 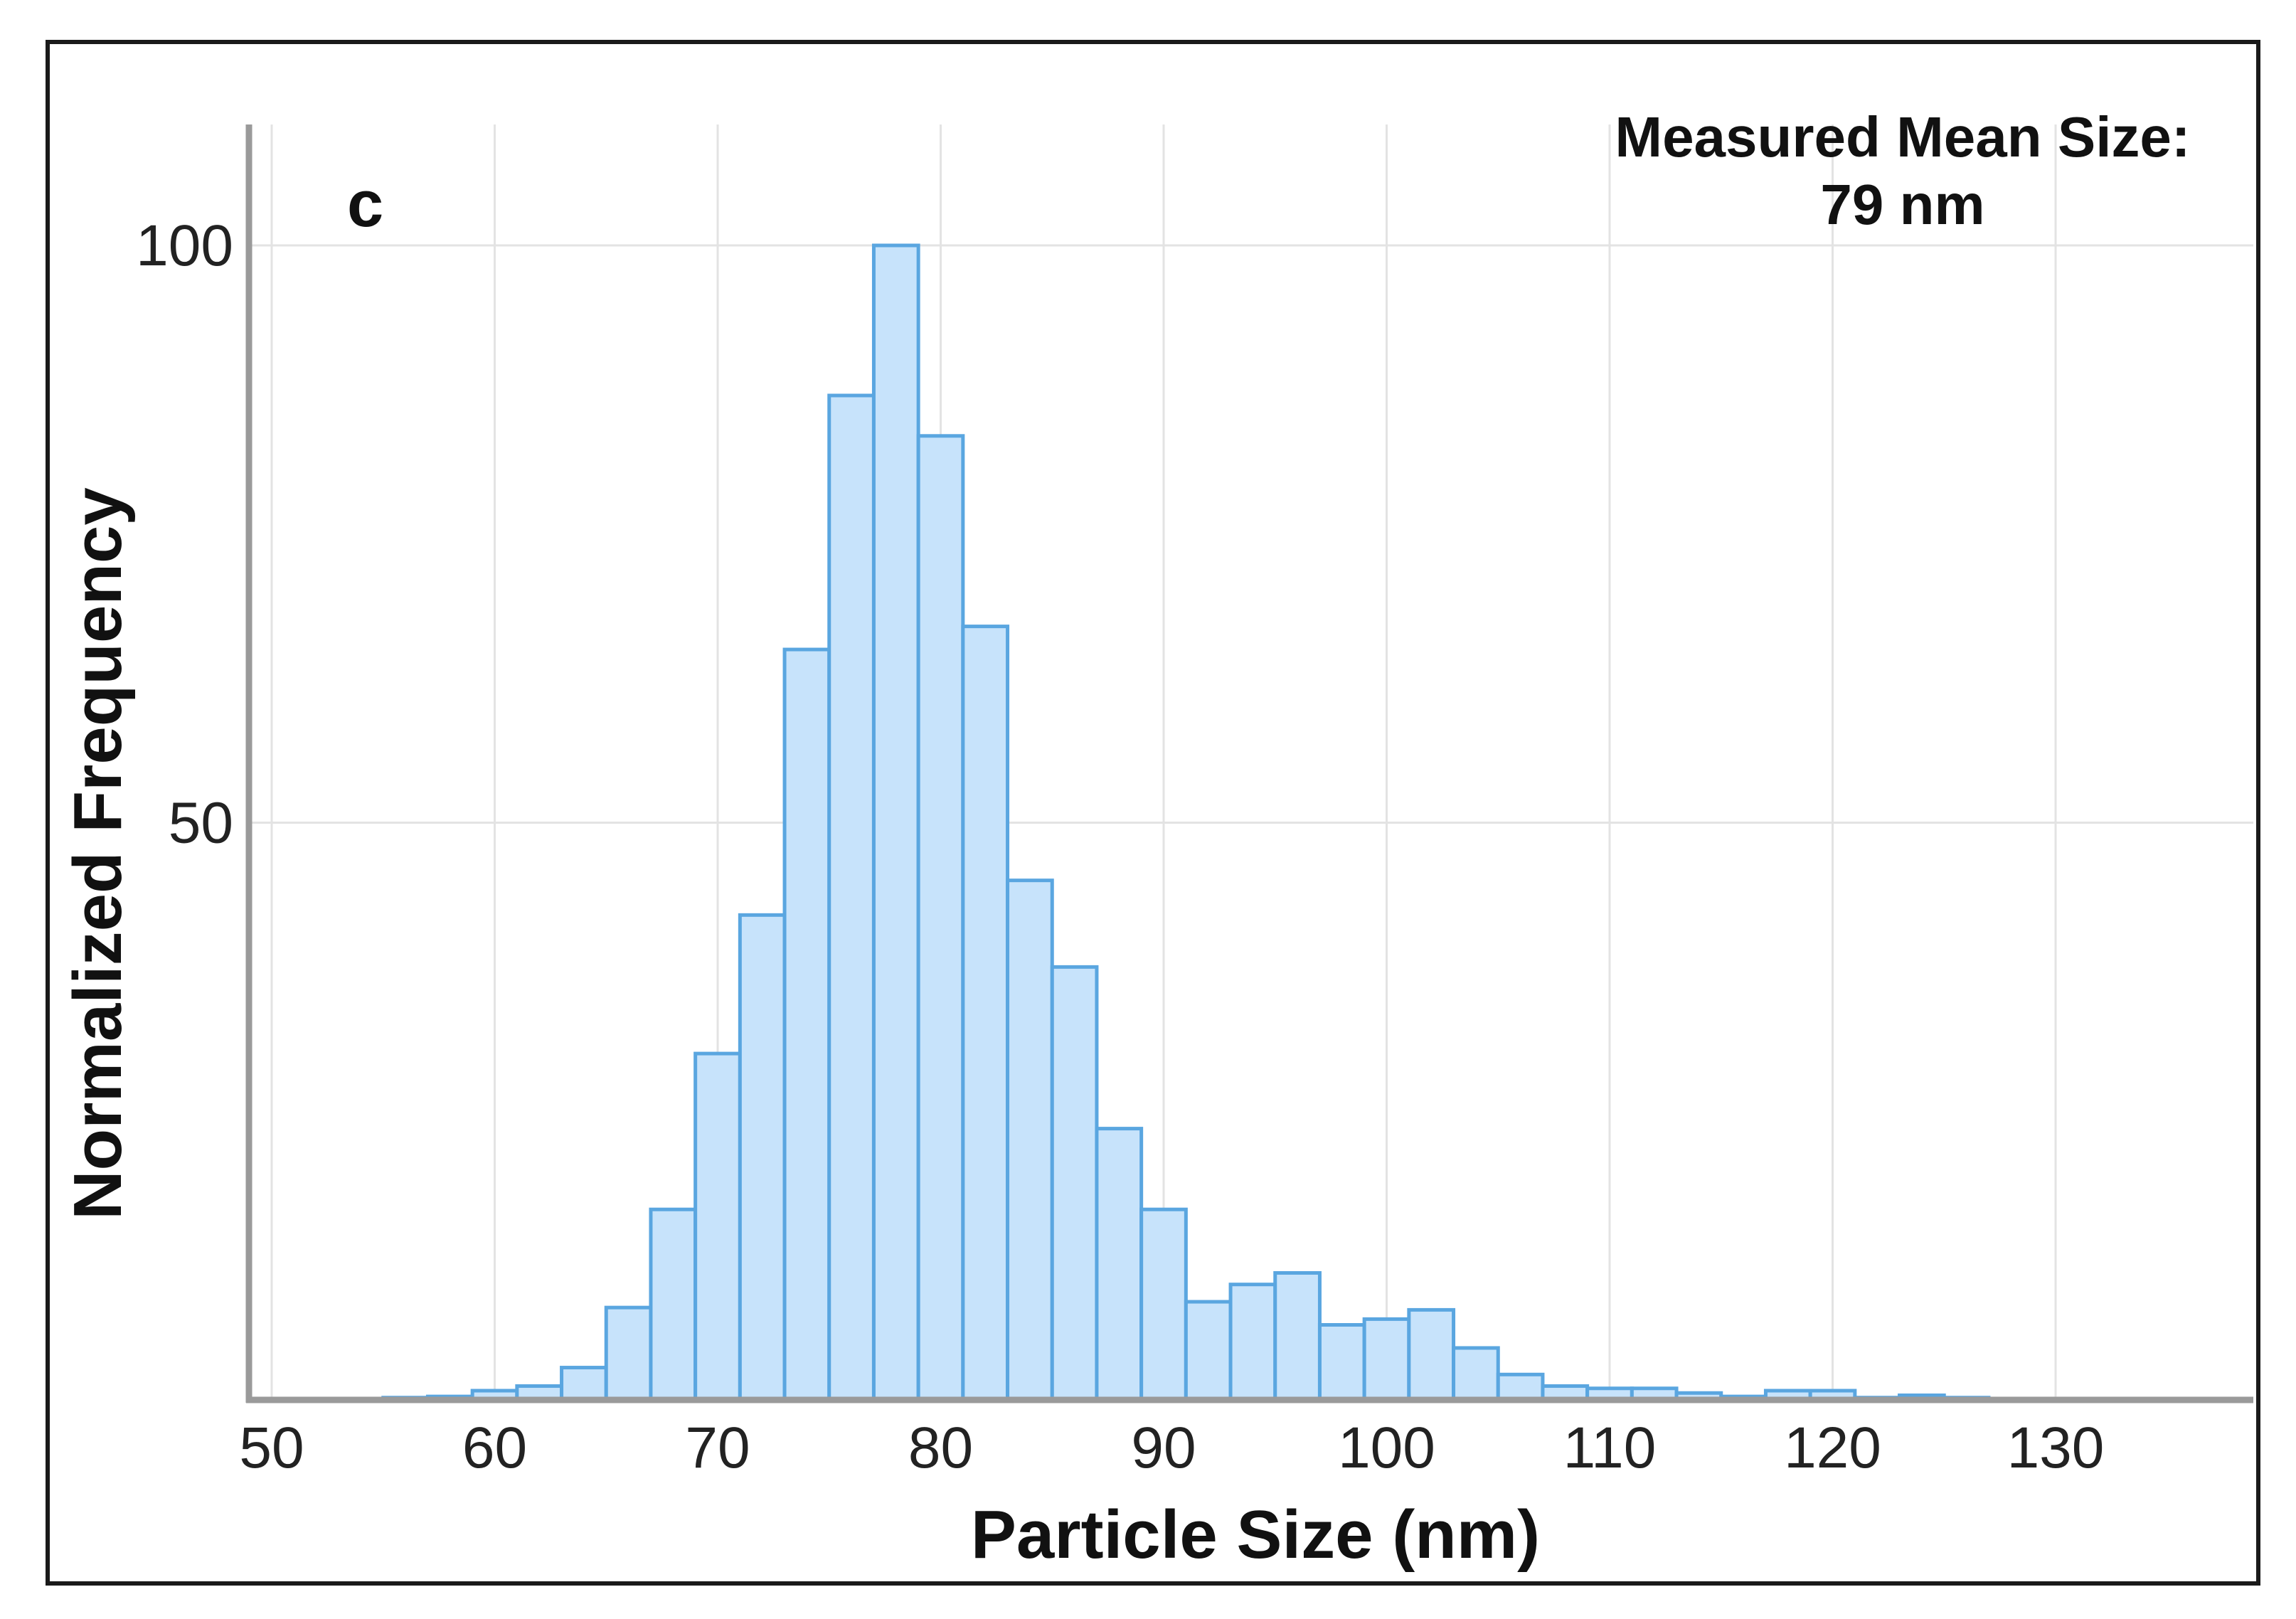 I want to click on x-tick-label-100: 100, so click(x=1387, y=1448).